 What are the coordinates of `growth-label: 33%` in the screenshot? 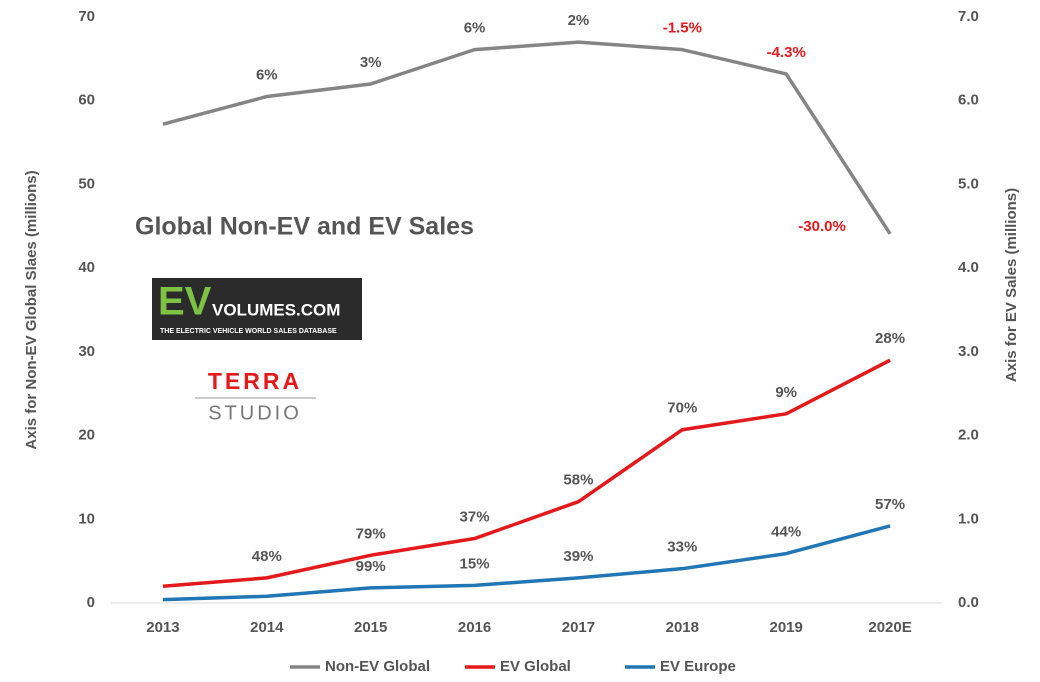 It's located at (682, 547).